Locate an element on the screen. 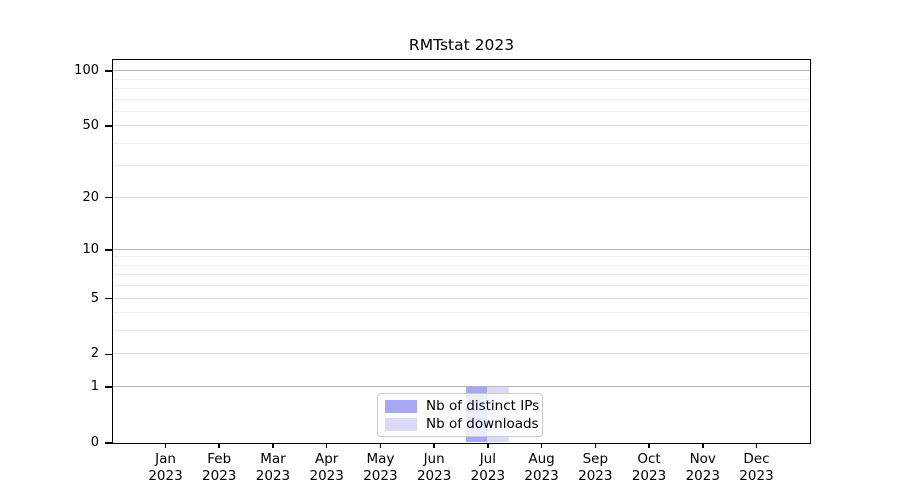  legend-item-downloads: Nb of downloads is located at coordinates (460, 423).